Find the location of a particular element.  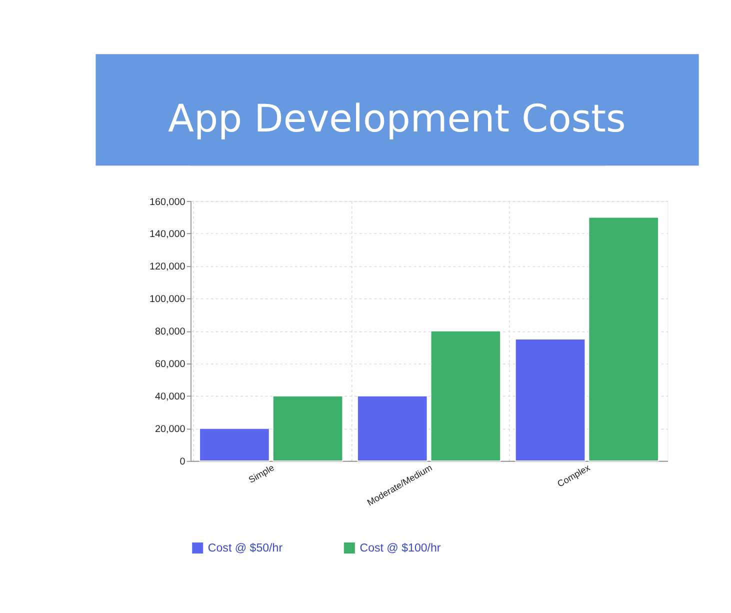

y-tick-label: 60,000 is located at coordinates (170, 364).